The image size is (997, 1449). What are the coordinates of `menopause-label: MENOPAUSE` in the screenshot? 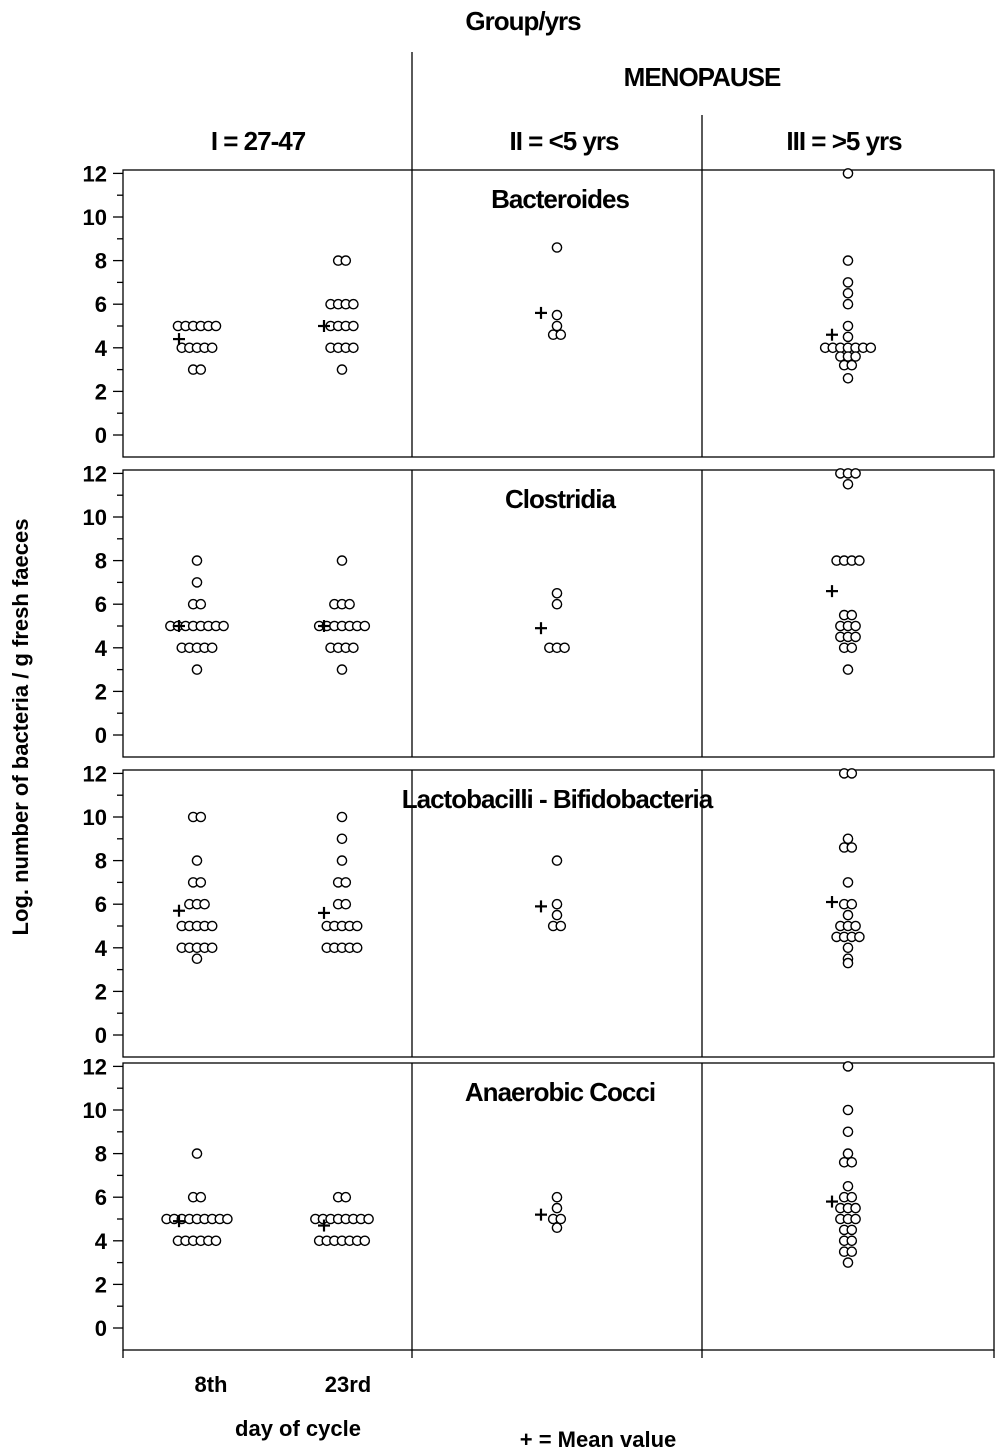 It's located at (702, 77).